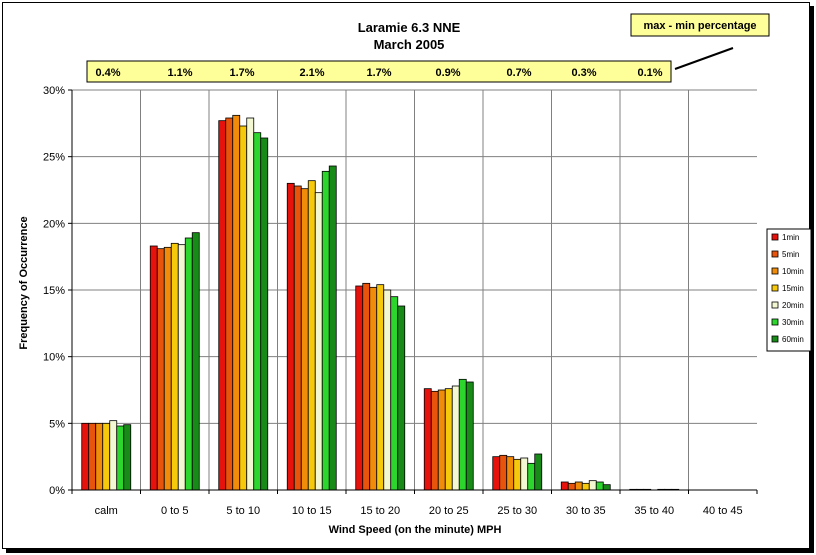 Image resolution: width=816 pixels, height=555 pixels. Describe the element at coordinates (775, 305) in the screenshot. I see `legend-swatch-20min` at that location.